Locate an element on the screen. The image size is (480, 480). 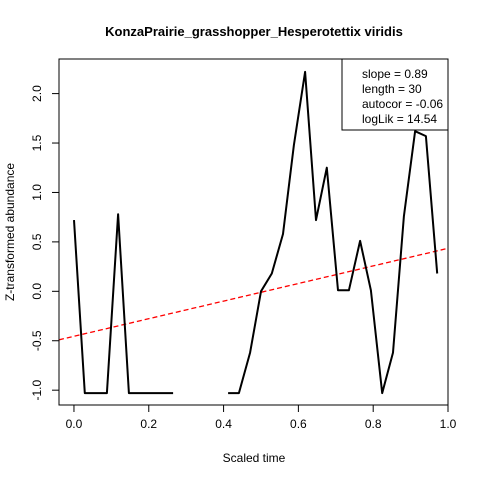
y-tick-label: 0.5 is located at coordinates (37, 241).